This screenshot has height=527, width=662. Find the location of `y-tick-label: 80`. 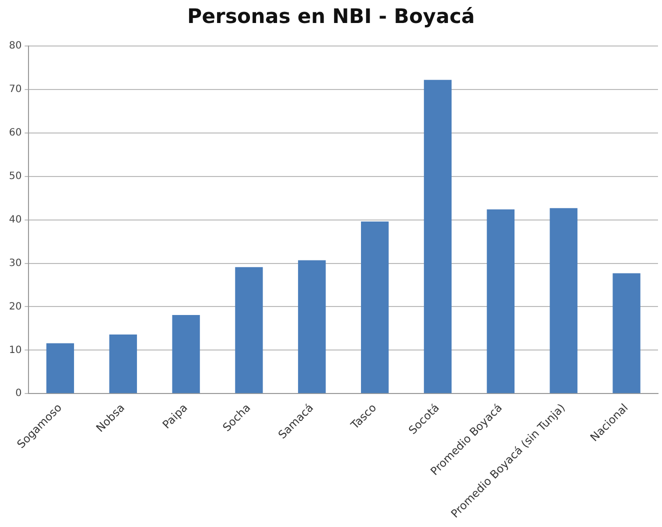

y-tick-label: 80 is located at coordinates (15, 46).